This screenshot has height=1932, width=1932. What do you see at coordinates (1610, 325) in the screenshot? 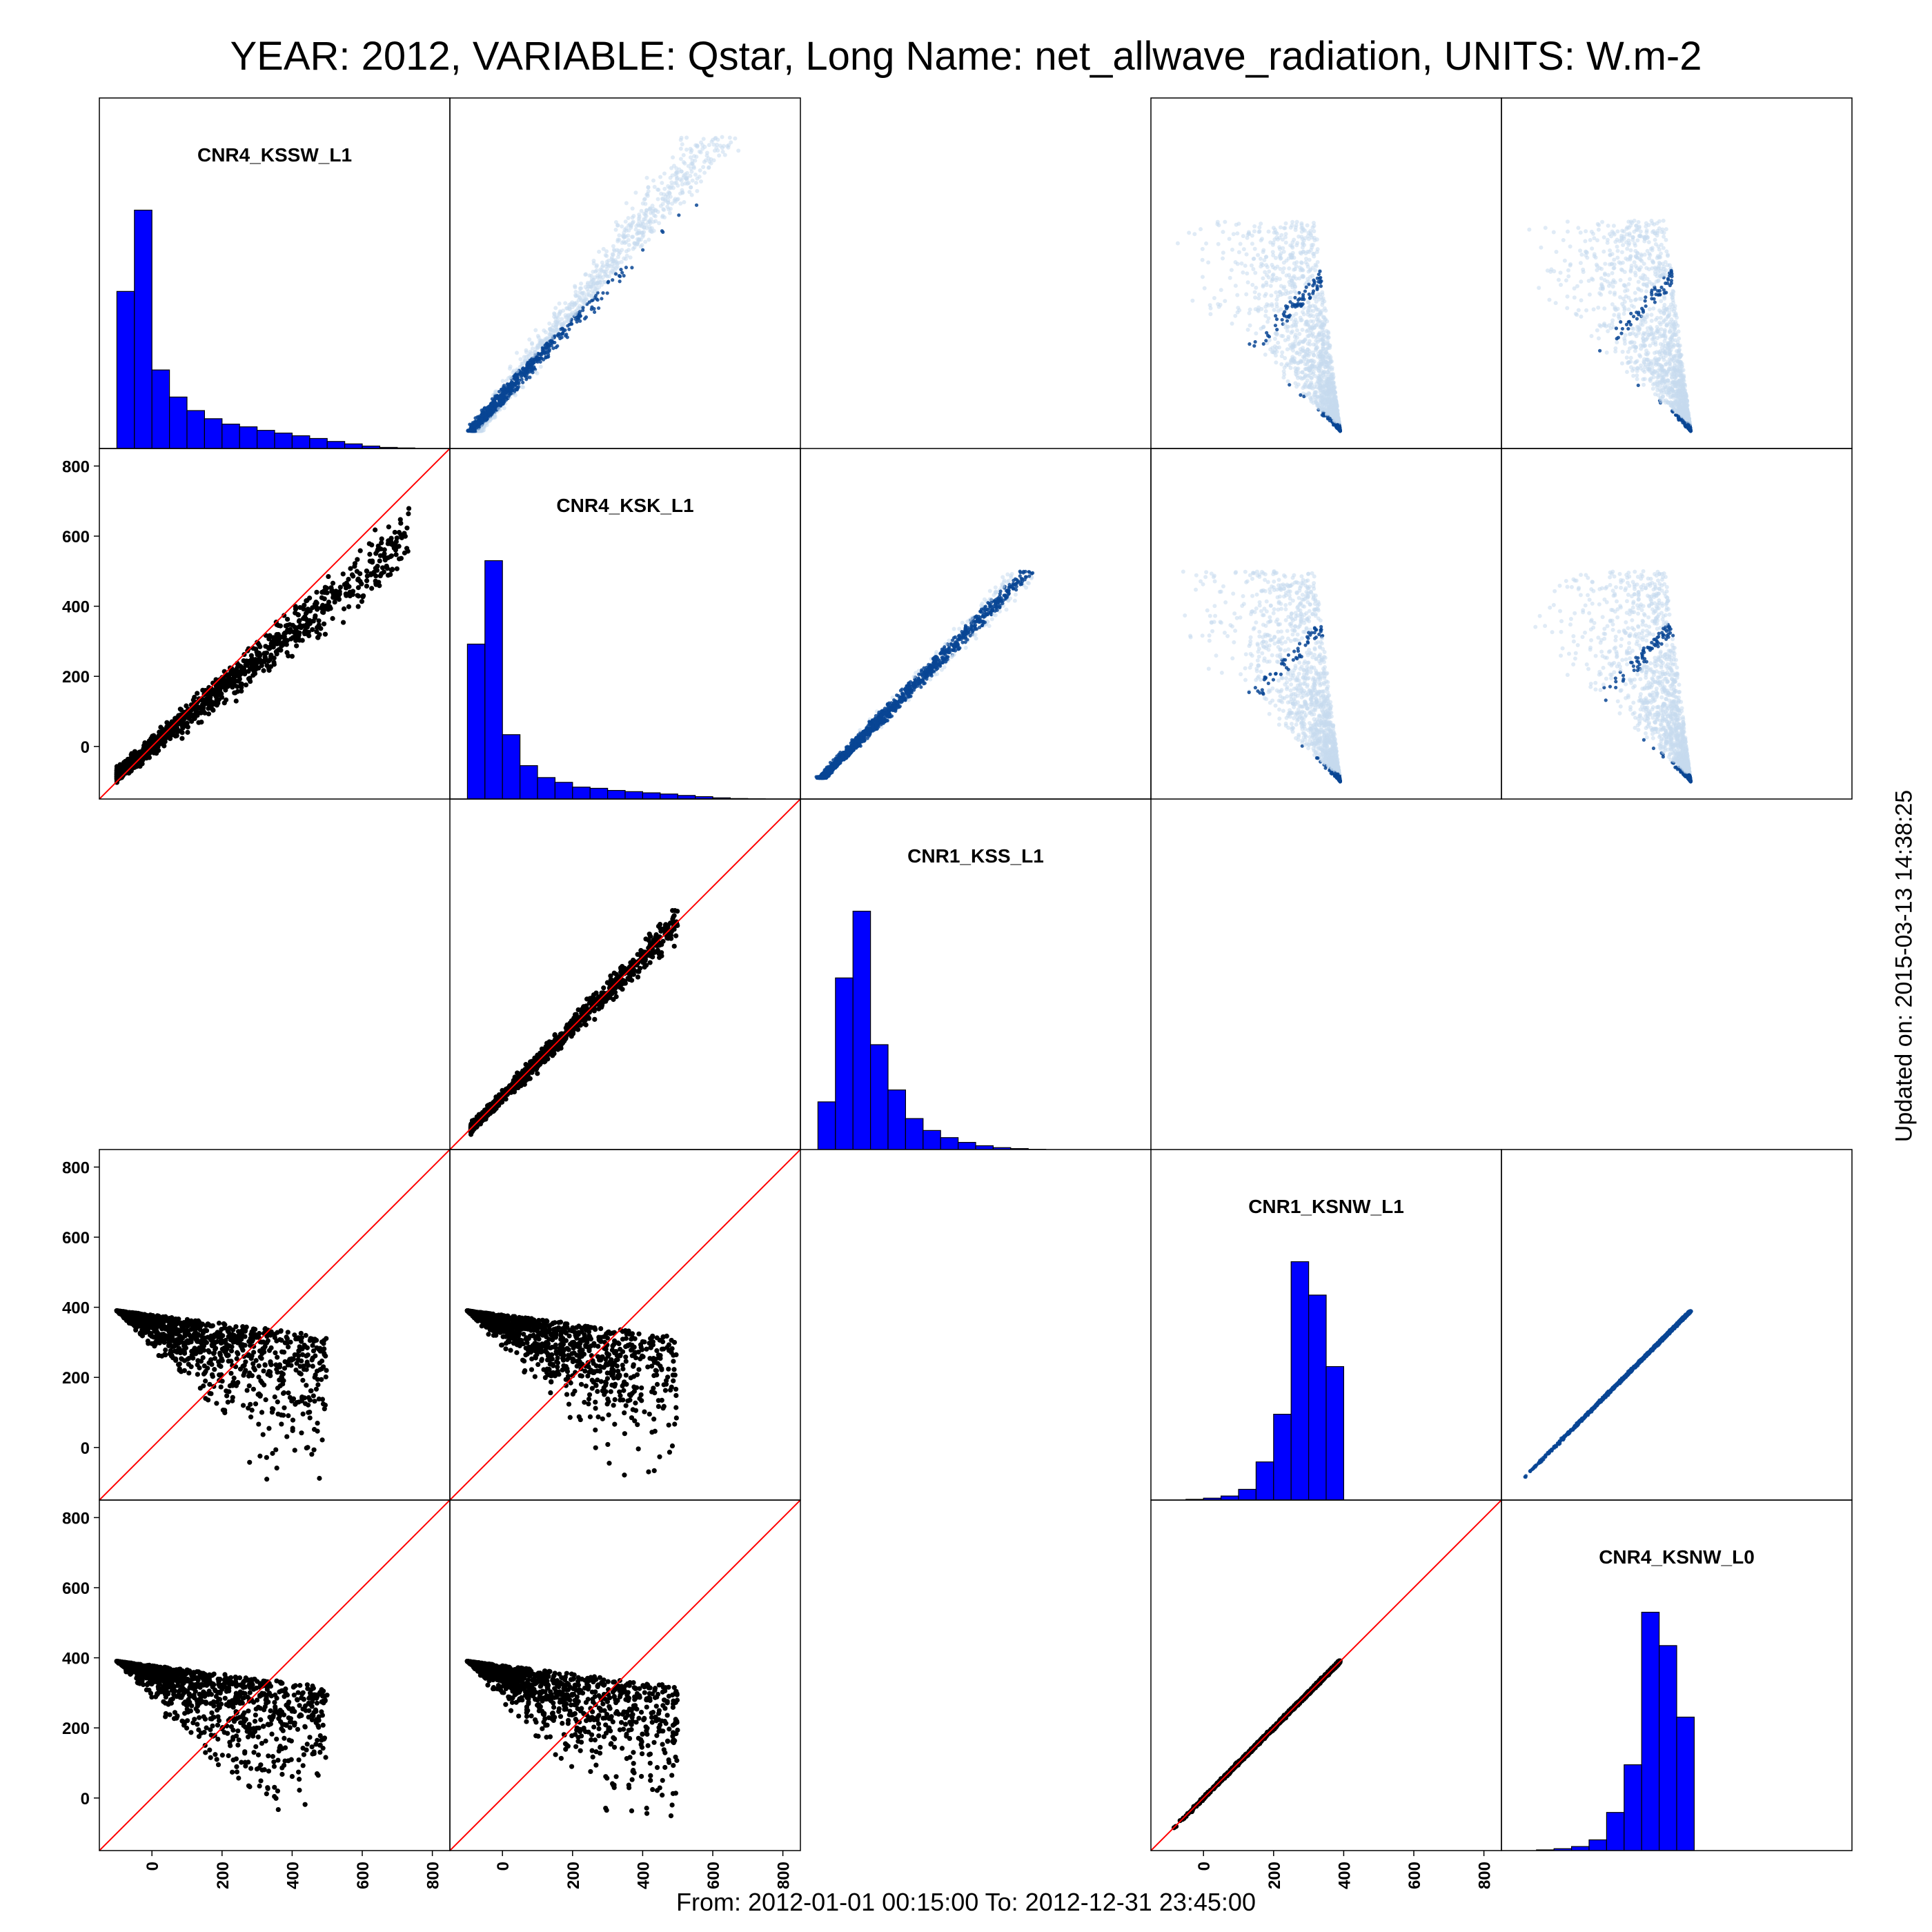
I see `panel-cnr4-kssw-l1-vs-cnr4-ksnw-l0` at bounding box center [1610, 325].